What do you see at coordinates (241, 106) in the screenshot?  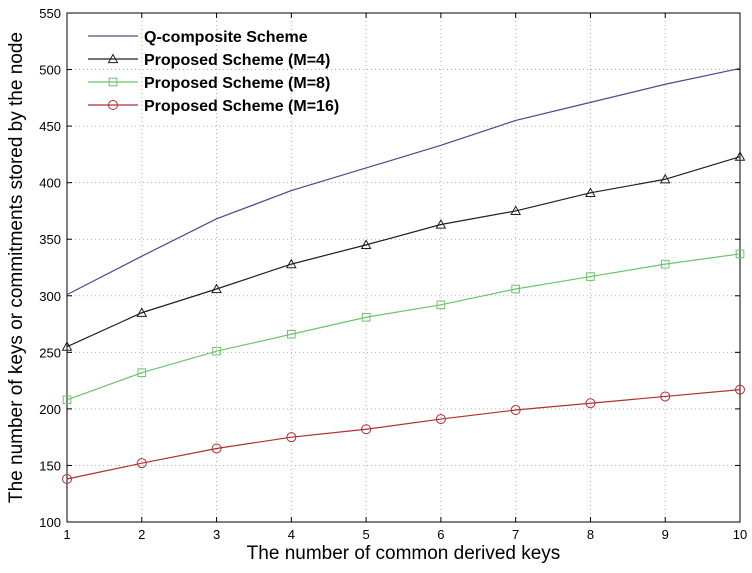 I see `legend-label: Proposed Scheme (M=16)` at bounding box center [241, 106].